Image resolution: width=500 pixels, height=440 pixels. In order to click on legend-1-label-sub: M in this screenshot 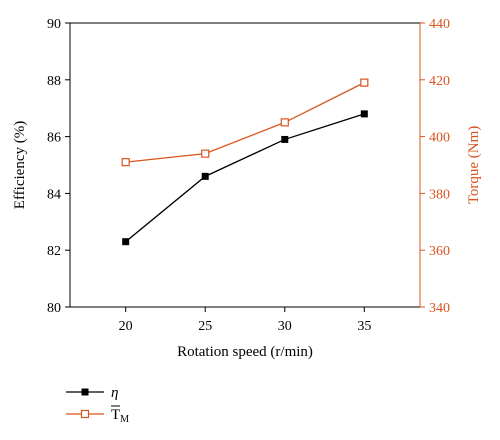, I will do `click(124, 419)`.